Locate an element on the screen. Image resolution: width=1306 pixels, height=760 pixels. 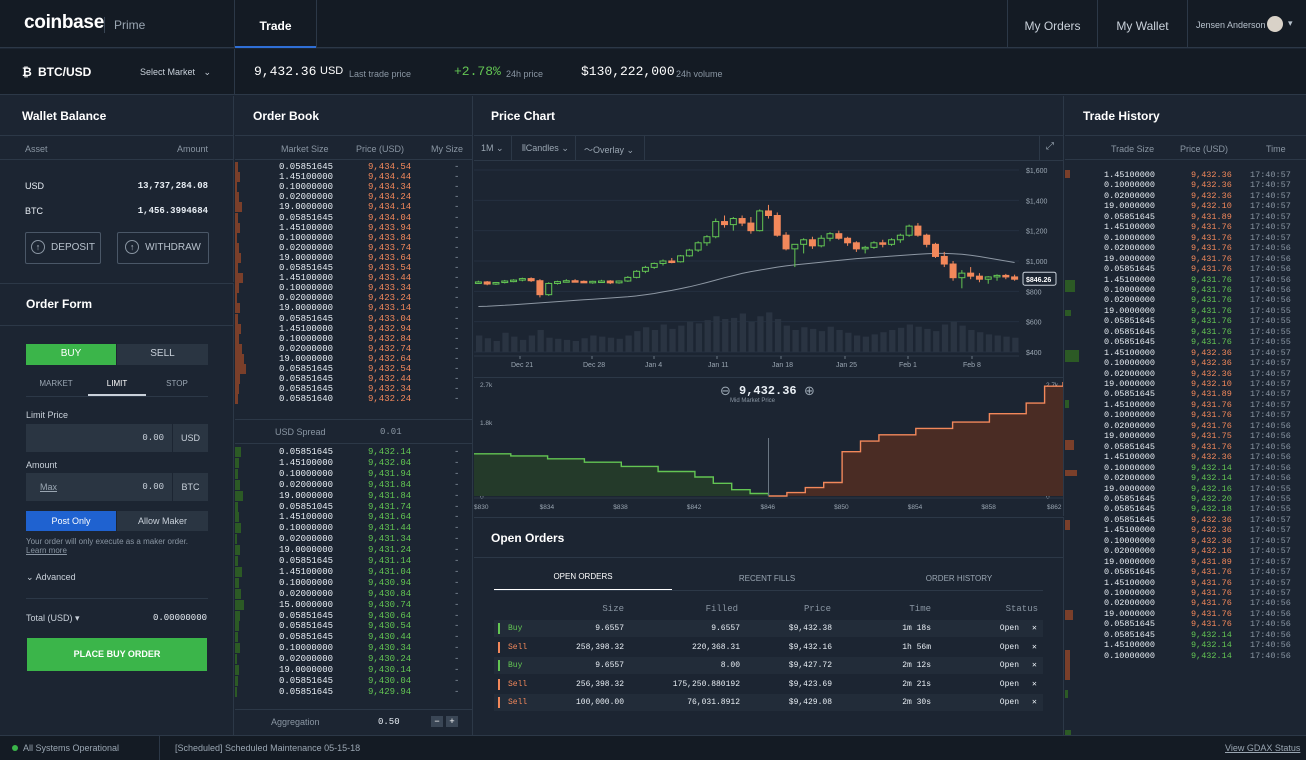
trade-row: 0.05851645 9,432.20 17:40:55 is located at coordinates (1185, 499).